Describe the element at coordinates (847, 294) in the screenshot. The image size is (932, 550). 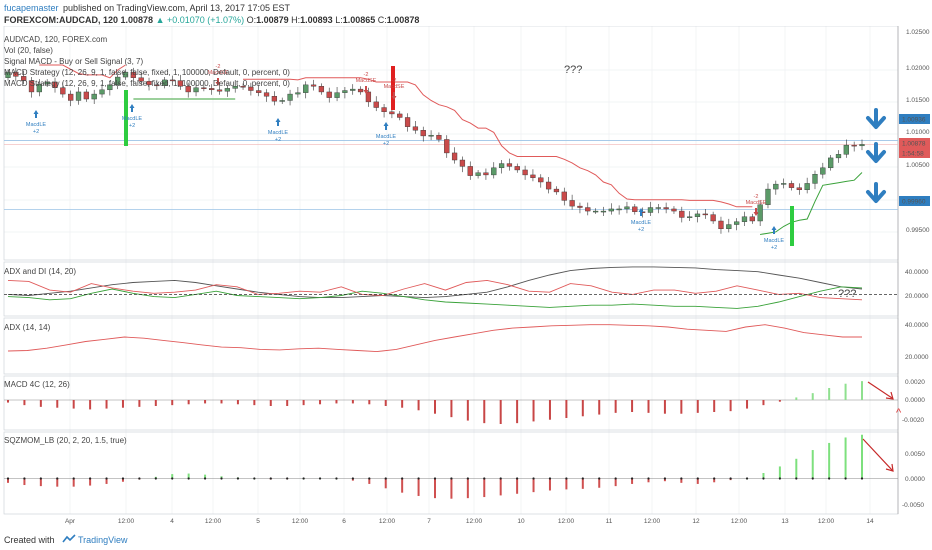
I see `adx-di-annotation: ???` at that location.